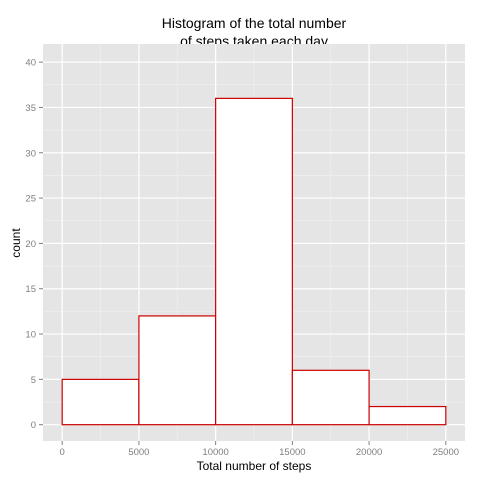 The image size is (480, 480). I want to click on chart-title-line-1: Histogram of the total number, so click(254, 23).